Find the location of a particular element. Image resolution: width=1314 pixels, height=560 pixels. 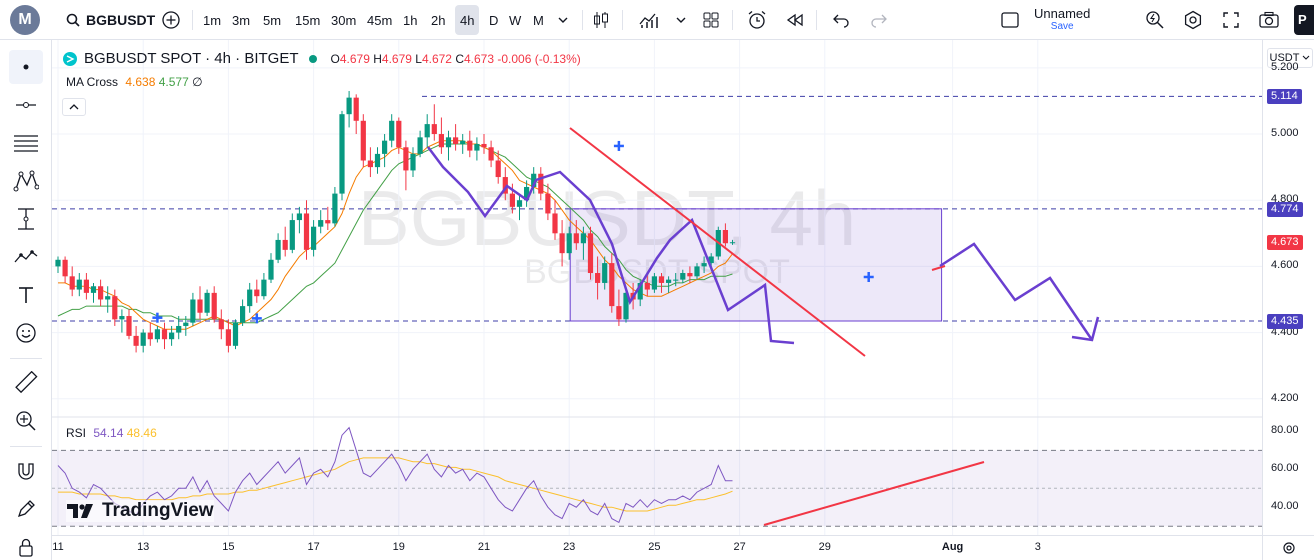

layout-name-button: Unnamed Save is located at coordinates (1060, 20).